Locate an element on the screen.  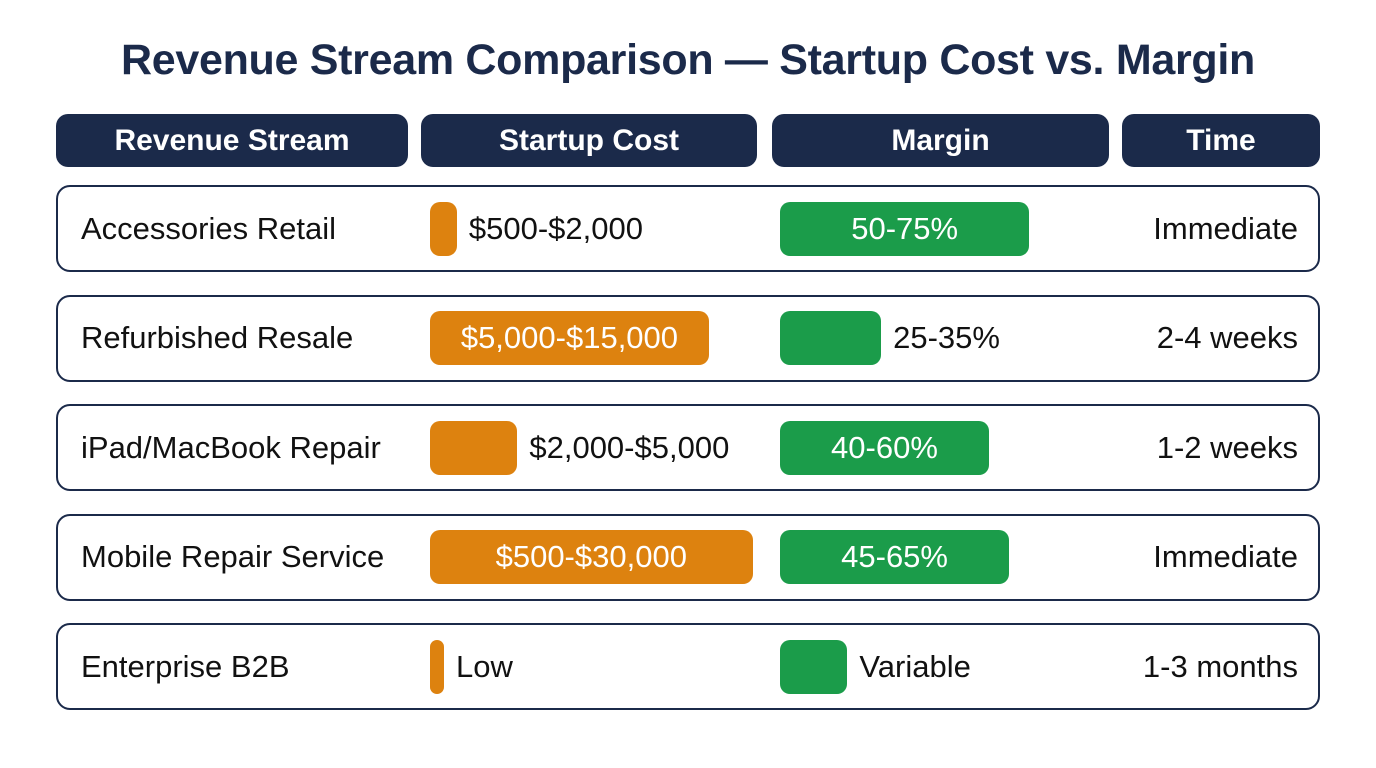
time-value: 2-4 weeks is located at coordinates (1227, 337).